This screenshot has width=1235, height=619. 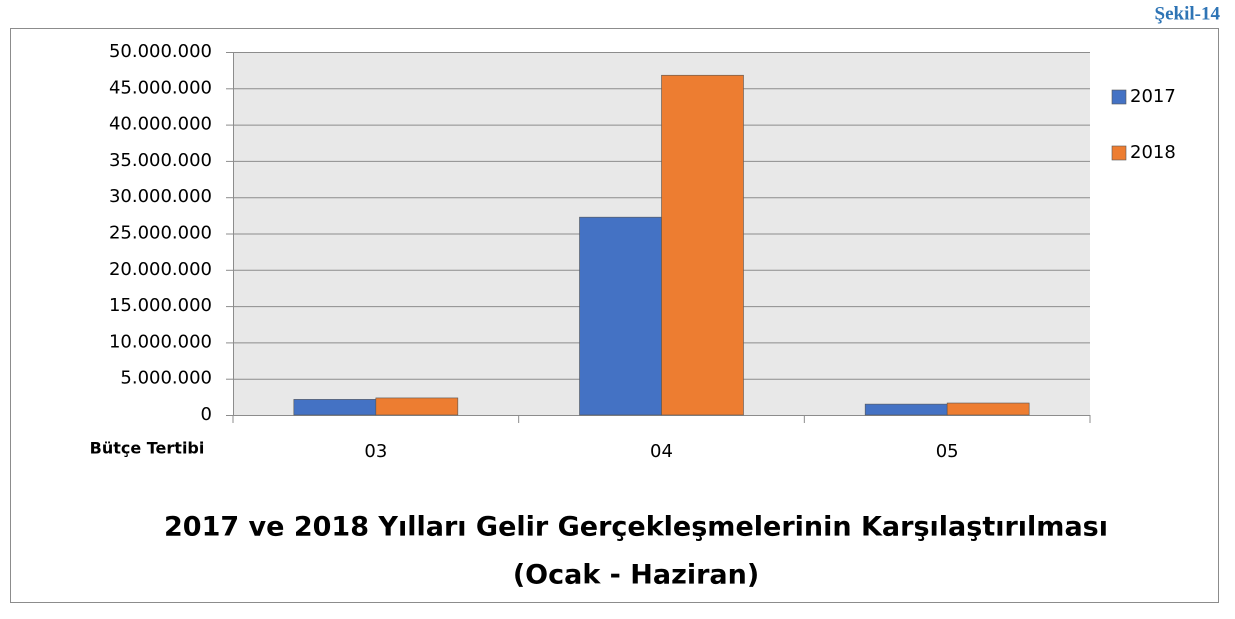 What do you see at coordinates (160, 341) in the screenshot?
I see `y-tick-label: 10.000.000` at bounding box center [160, 341].